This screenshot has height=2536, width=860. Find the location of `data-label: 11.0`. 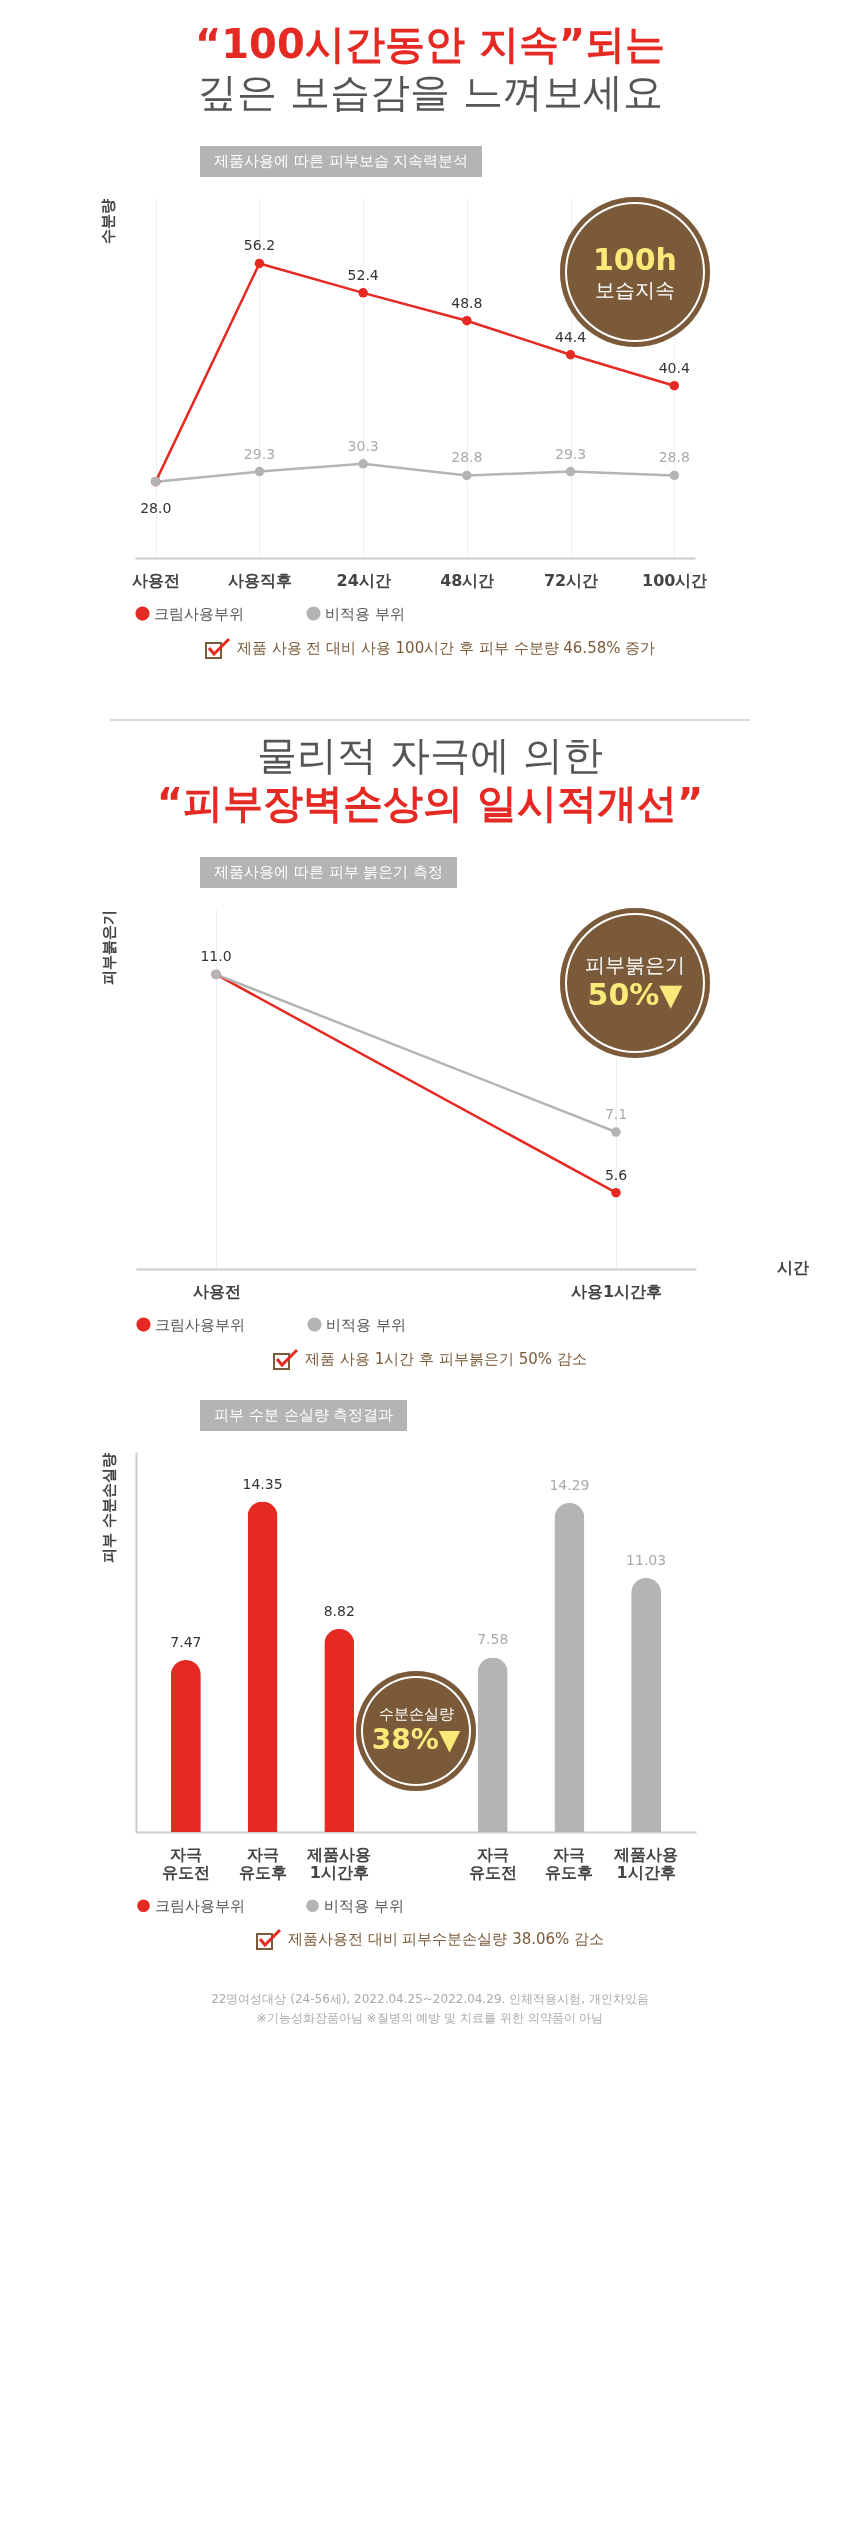

data-label: 11.0 is located at coordinates (216, 956).